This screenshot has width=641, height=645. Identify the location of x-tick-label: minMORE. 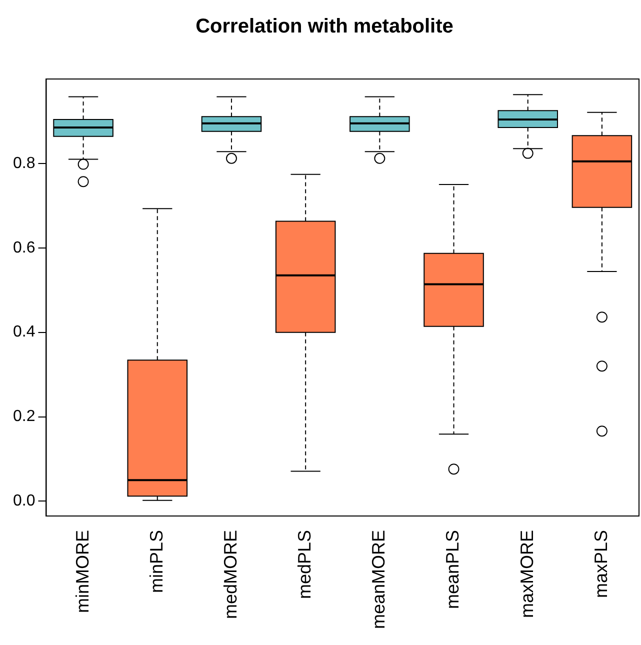
(82, 571).